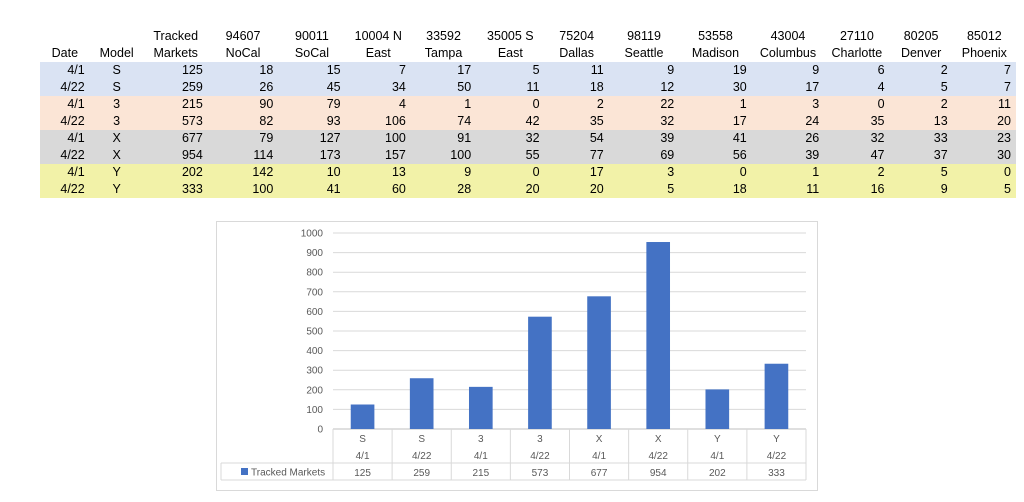 The height and width of the screenshot is (502, 1024). What do you see at coordinates (266, 121) in the screenshot?
I see `value-cell: 82` at bounding box center [266, 121].